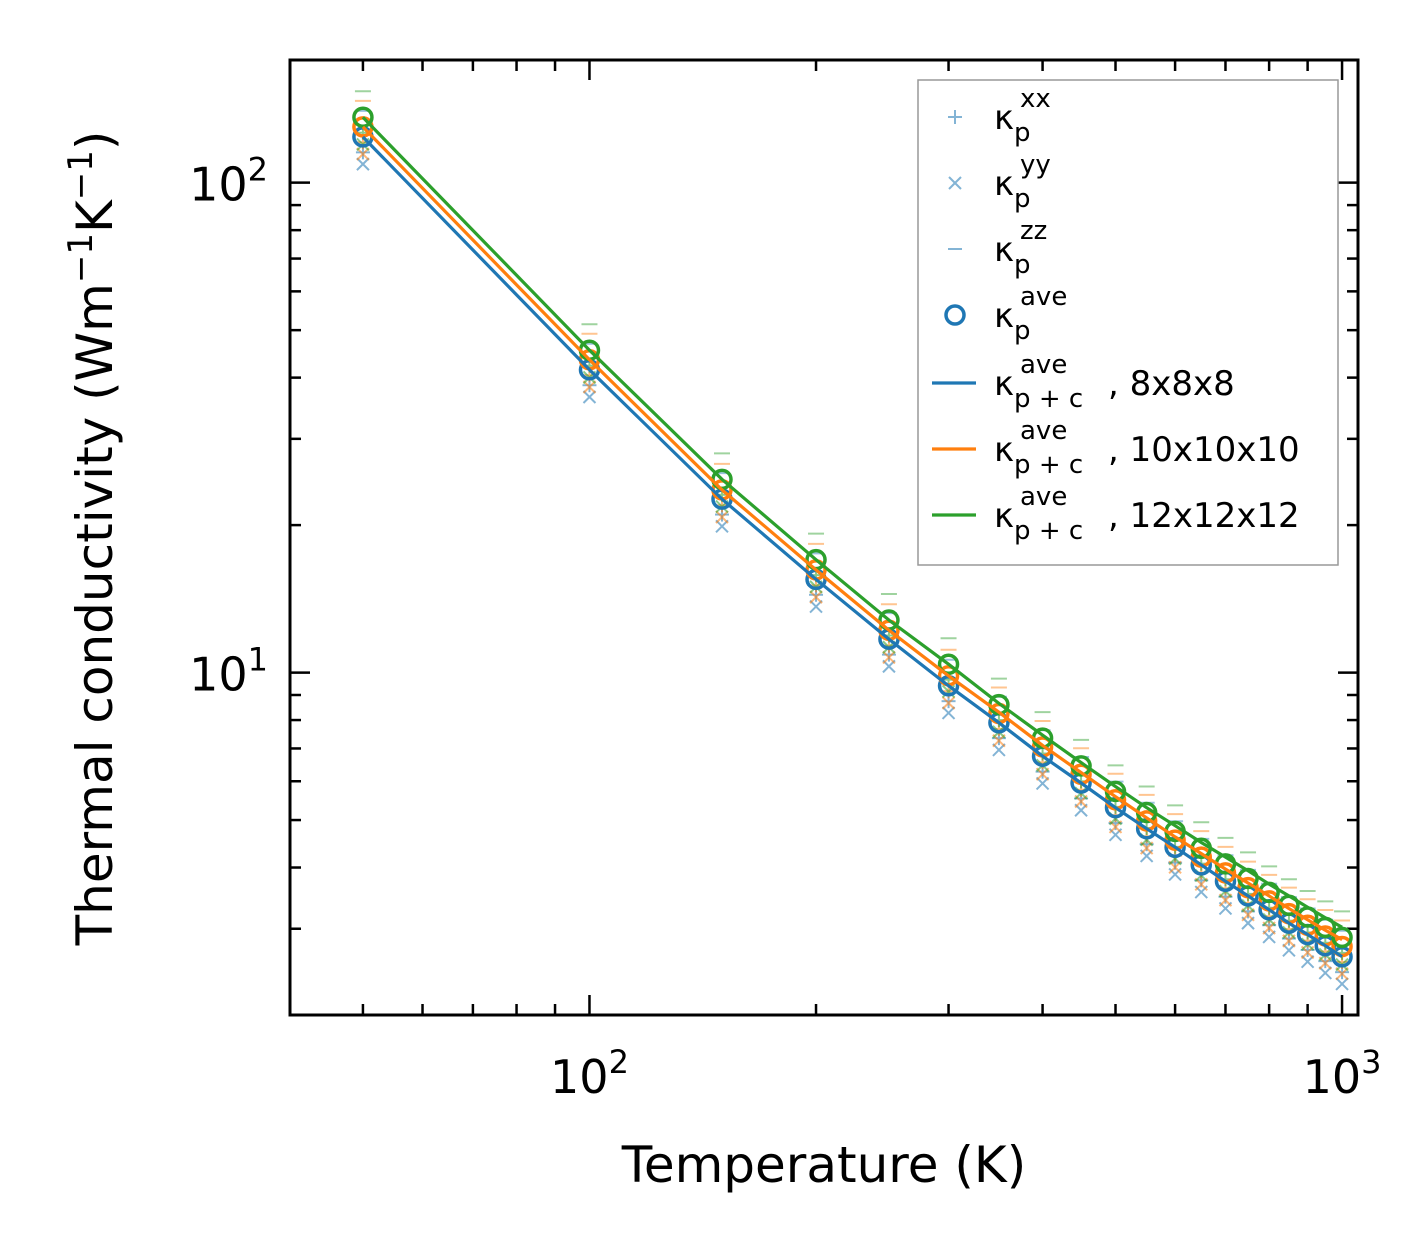 This screenshot has width=1420, height=1254. Describe the element at coordinates (1114, 382) in the screenshot. I see `legend-label: κp + cave, 8x8x8` at that location.